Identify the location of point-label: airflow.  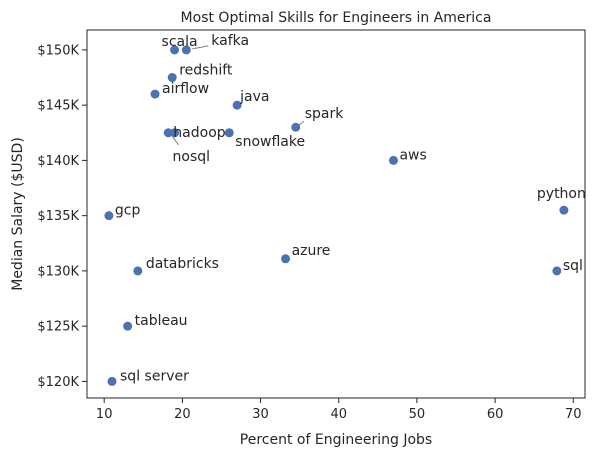
(185, 89).